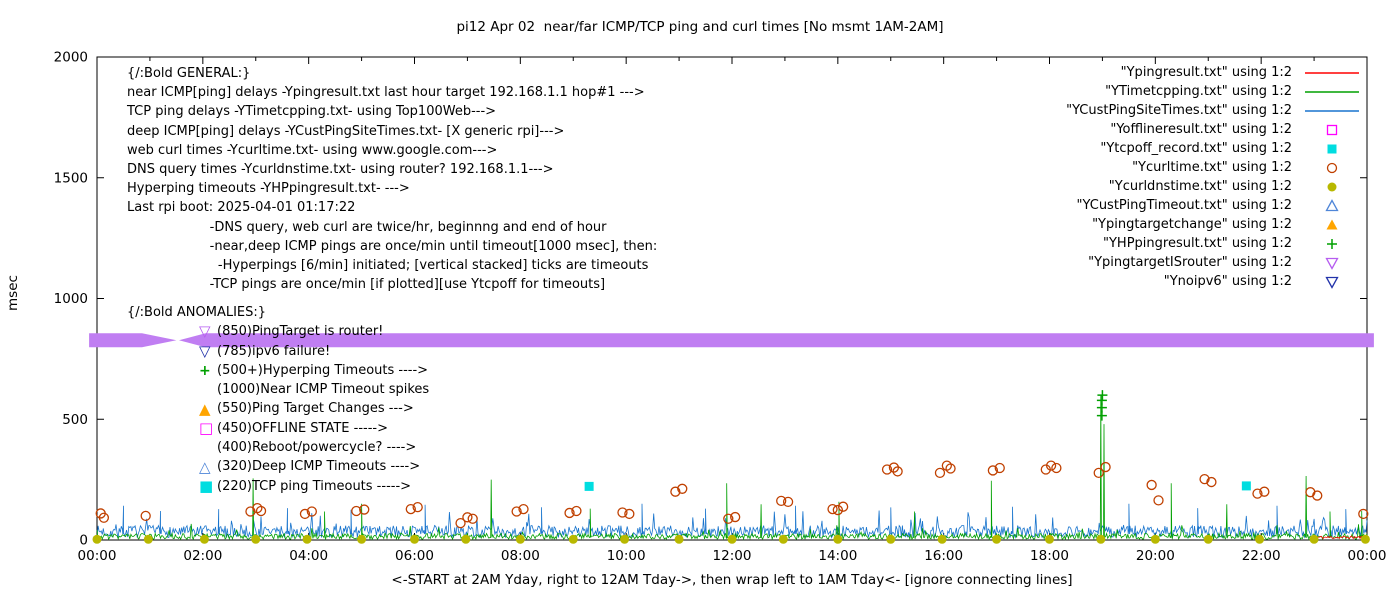 The image size is (1400, 600). What do you see at coordinates (314, 486) in the screenshot?
I see `anomaly-text: (220)TCP ping Timeouts ----->` at bounding box center [314, 486].